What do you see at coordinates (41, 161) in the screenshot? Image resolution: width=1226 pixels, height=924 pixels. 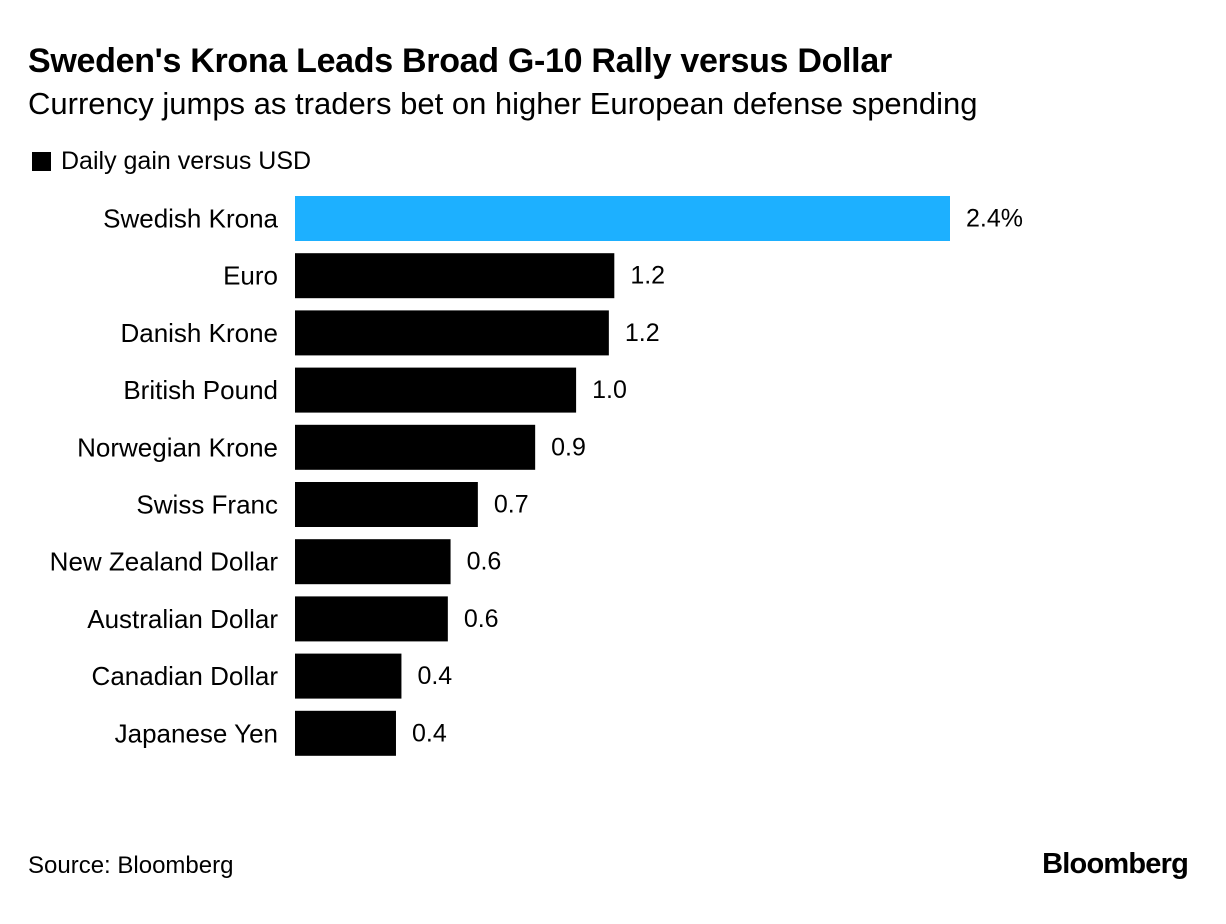 I see `legend-swatch` at bounding box center [41, 161].